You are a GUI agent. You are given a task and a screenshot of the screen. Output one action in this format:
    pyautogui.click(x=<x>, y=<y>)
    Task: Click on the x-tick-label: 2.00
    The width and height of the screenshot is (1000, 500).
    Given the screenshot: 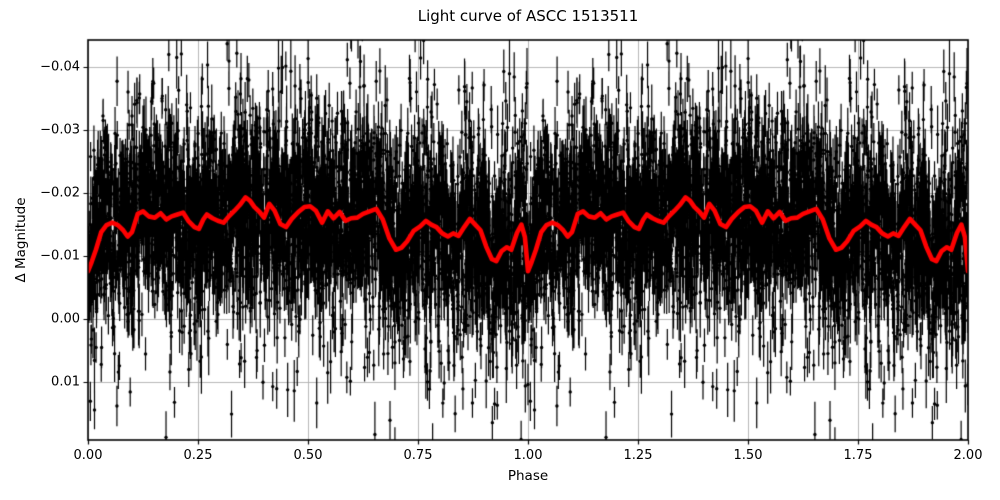 What is the action you would take?
    pyautogui.click(x=968, y=455)
    